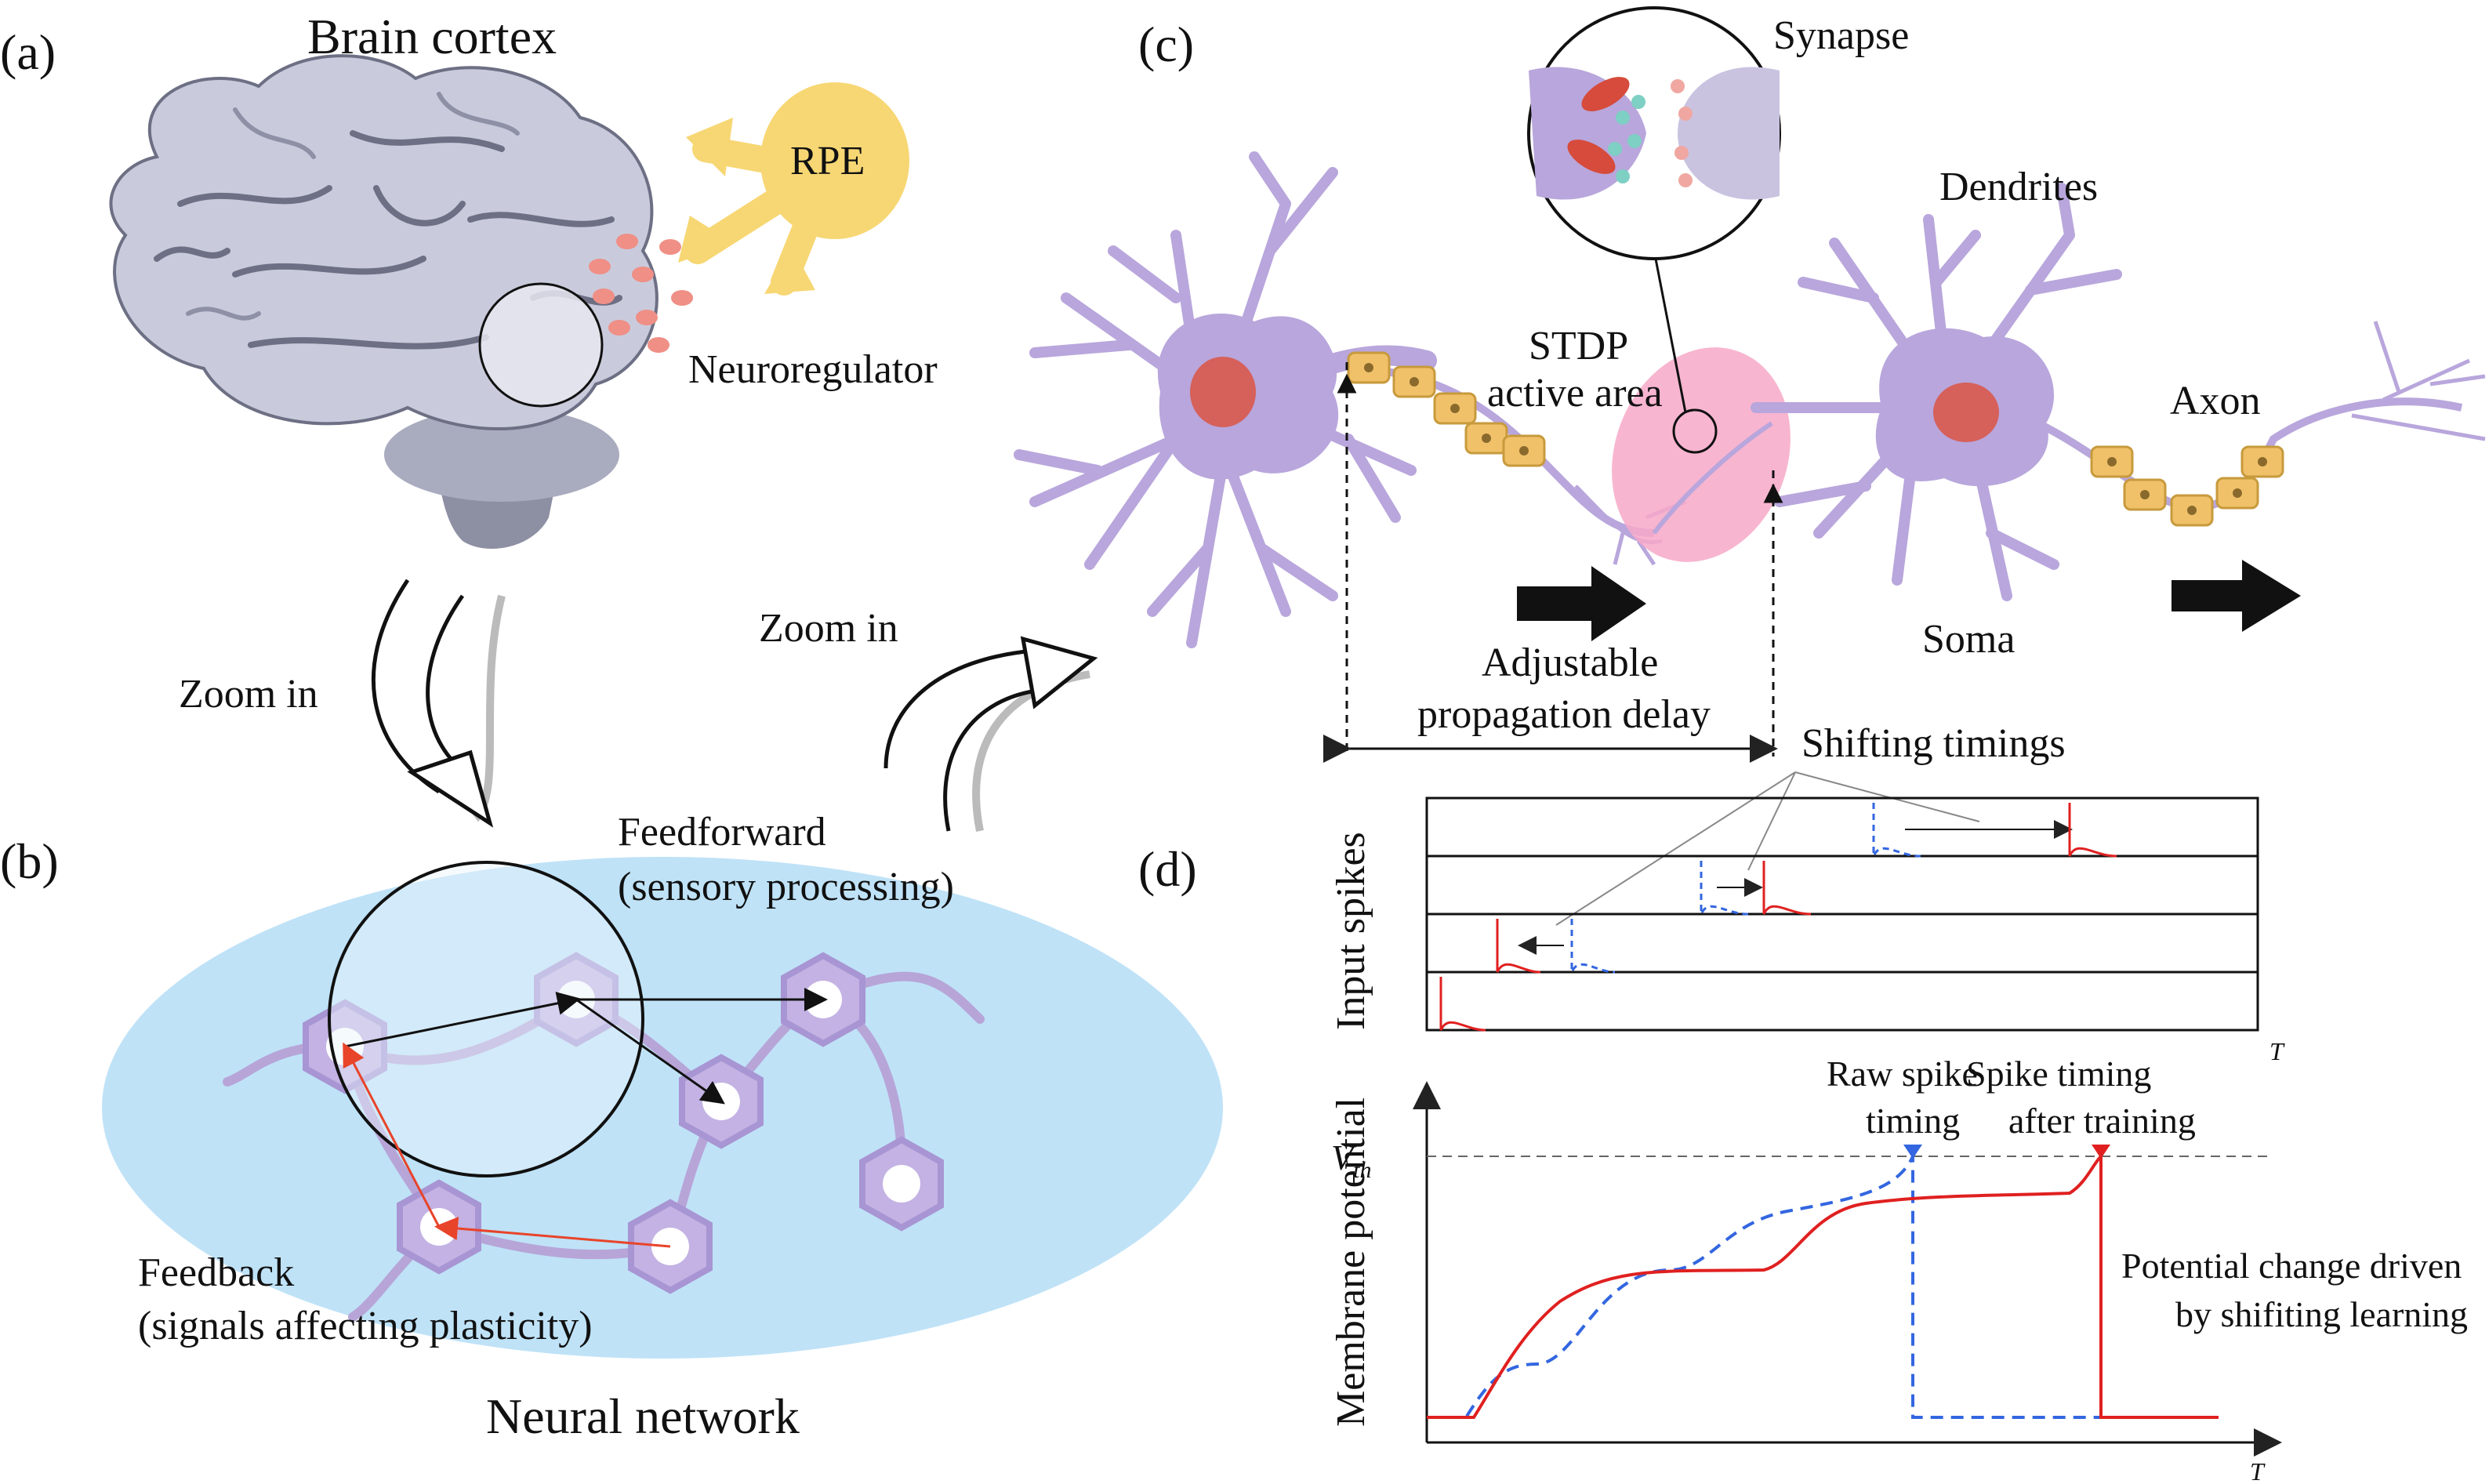 The height and width of the screenshot is (1484, 2489). I want to click on membrane-axes, so click(1847, 1269).